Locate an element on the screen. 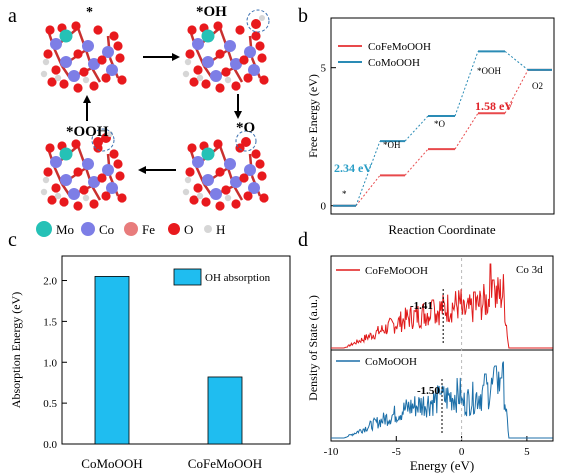 This screenshot has width=563, height=474. x-axis-label: Energy (eV) is located at coordinates (442, 465).